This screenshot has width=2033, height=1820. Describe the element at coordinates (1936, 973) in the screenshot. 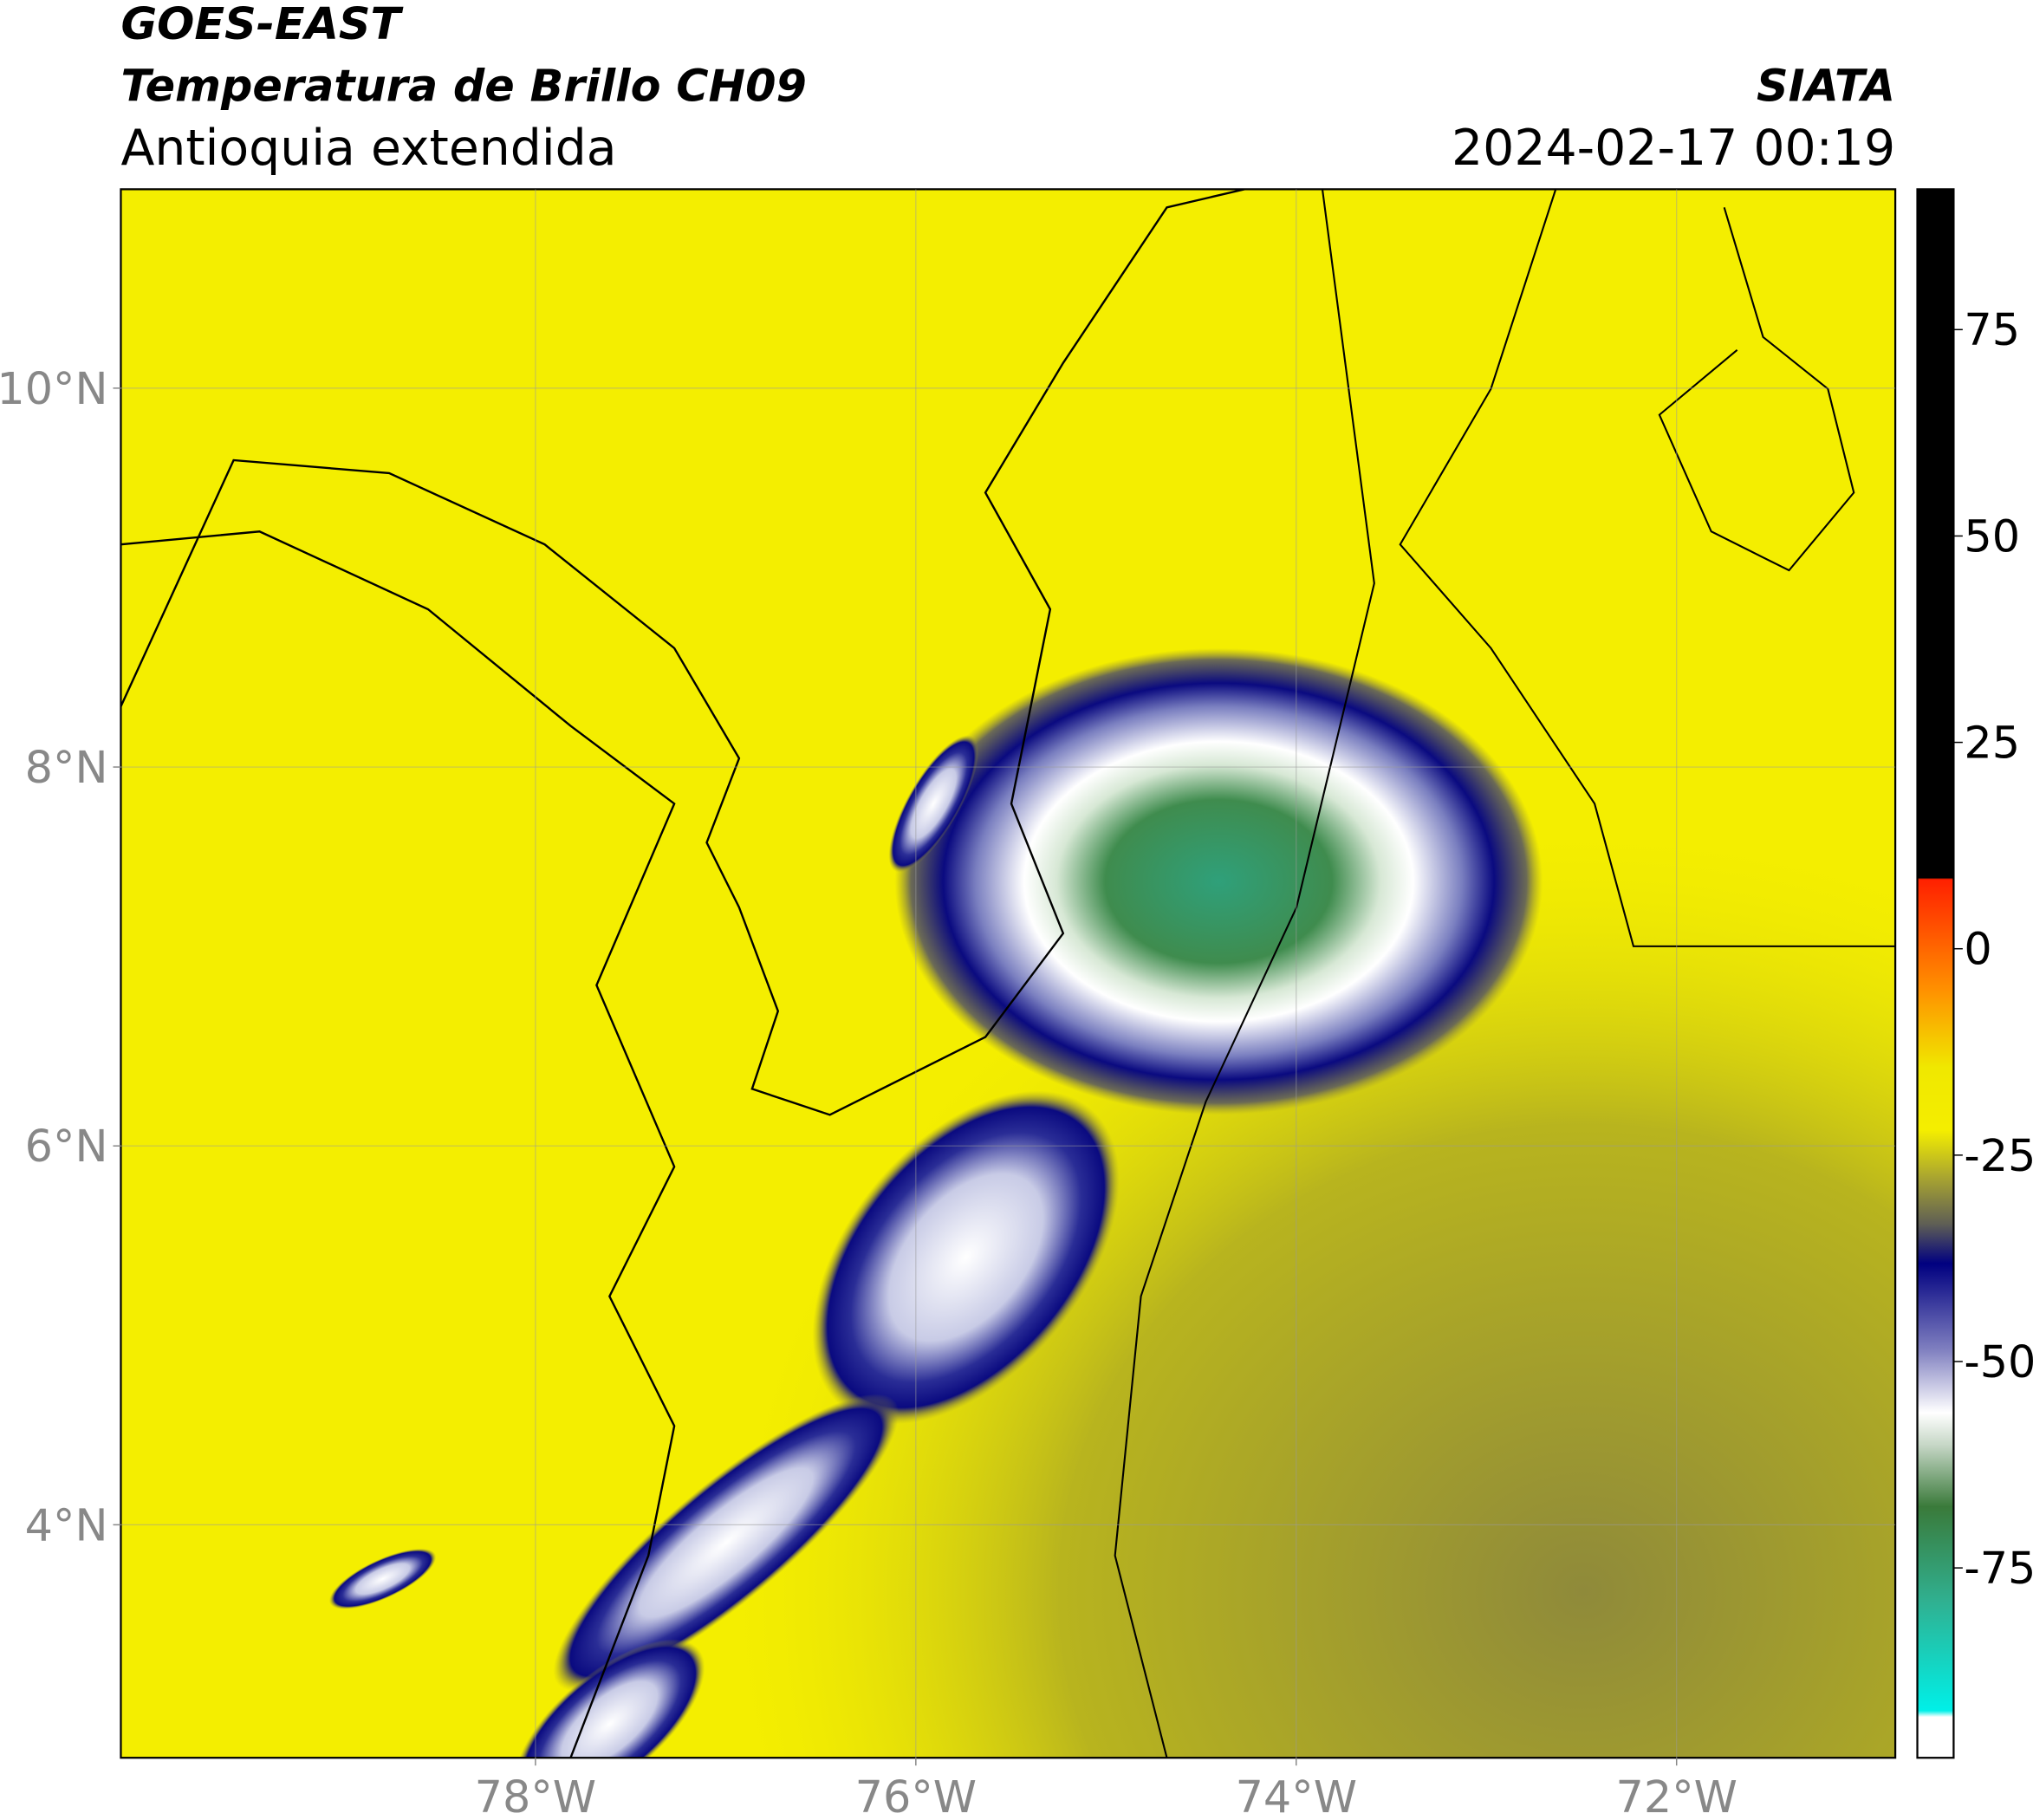

I see `colorbar` at that location.